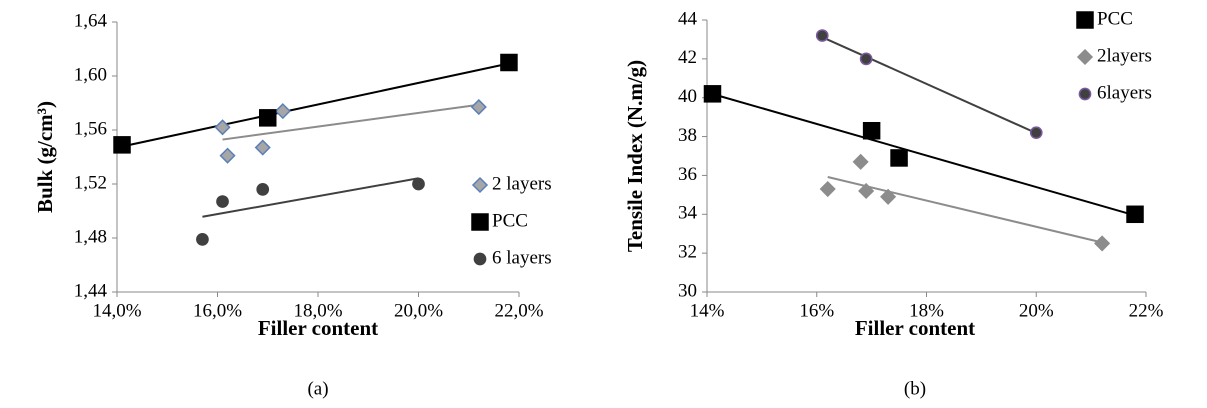 Image resolution: width=1207 pixels, height=408 pixels. What do you see at coordinates (522, 257) in the screenshot?
I see `legend-label: 6 layers` at bounding box center [522, 257].